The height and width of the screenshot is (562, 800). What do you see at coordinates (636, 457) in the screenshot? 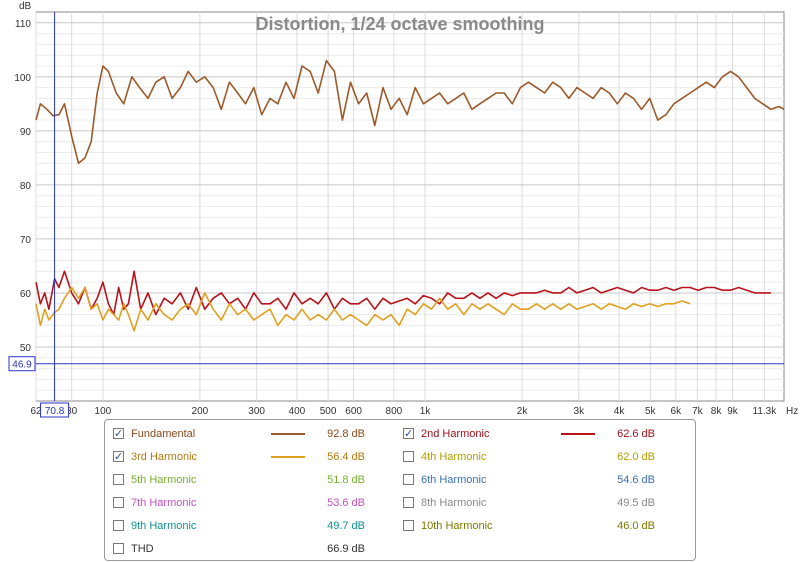
I see `legend-value: 62.0 dB` at bounding box center [636, 457].